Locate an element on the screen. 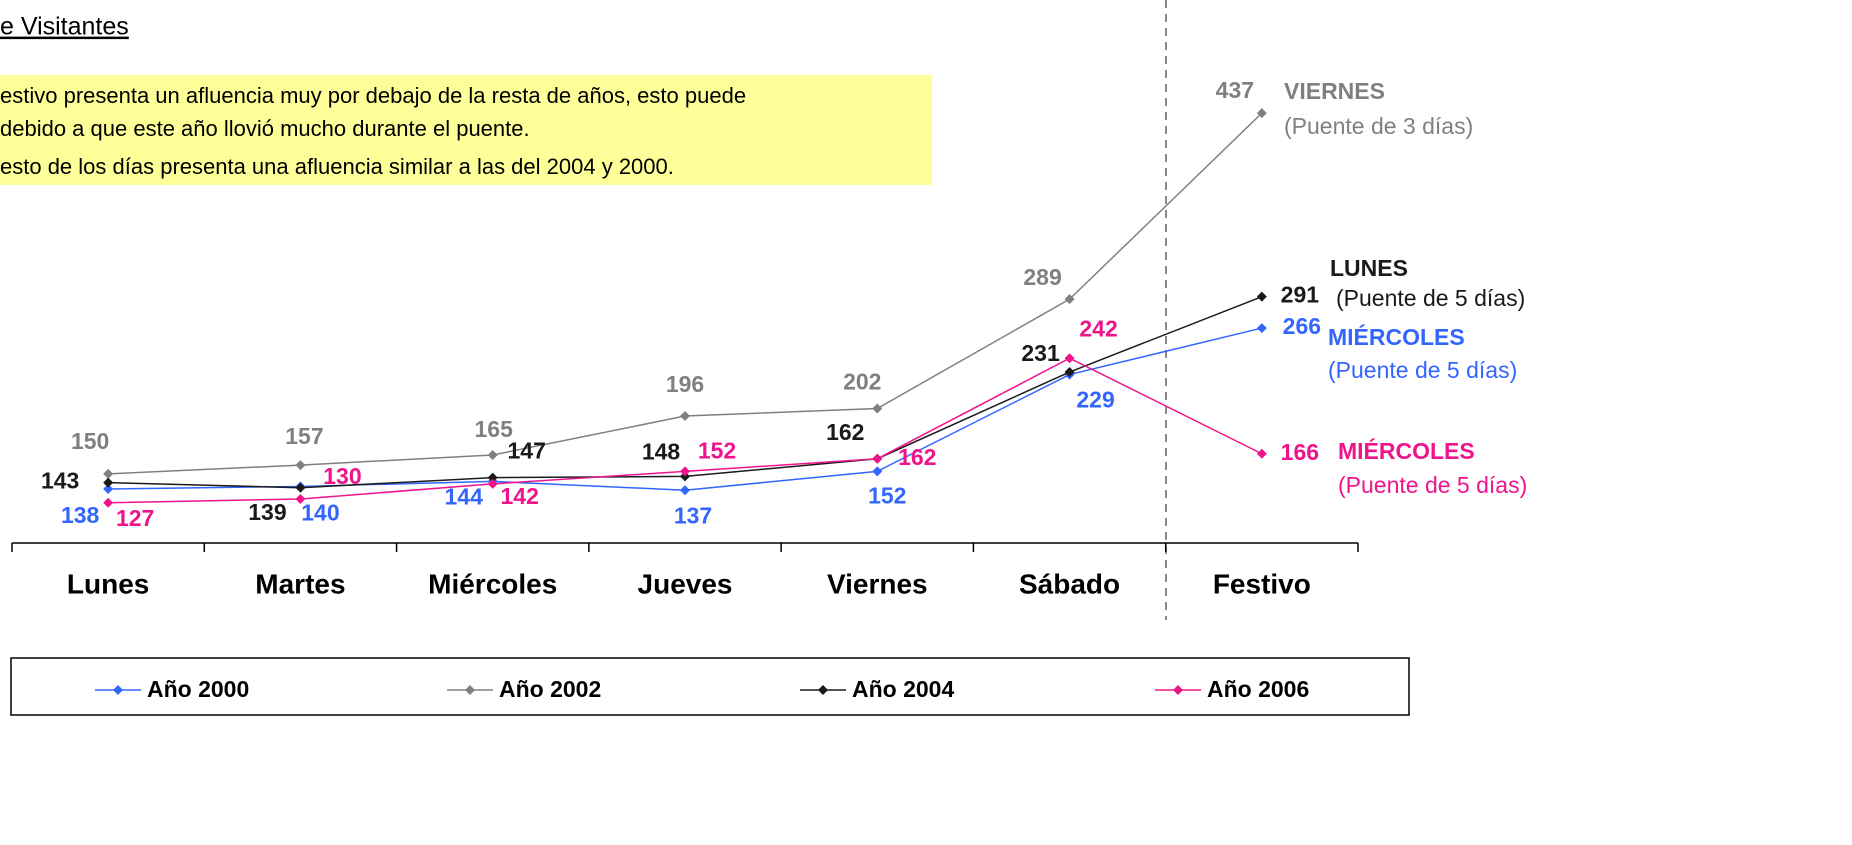 The height and width of the screenshot is (845, 1852). note-box is located at coordinates (466, 130).